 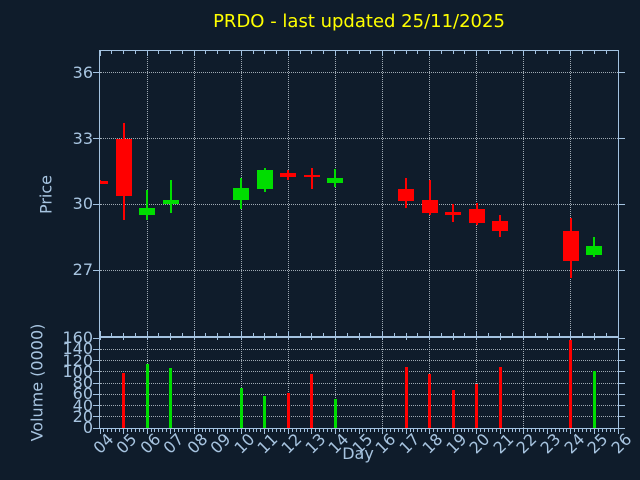 I want to click on volume-tick-label: 120, so click(x=77, y=360).